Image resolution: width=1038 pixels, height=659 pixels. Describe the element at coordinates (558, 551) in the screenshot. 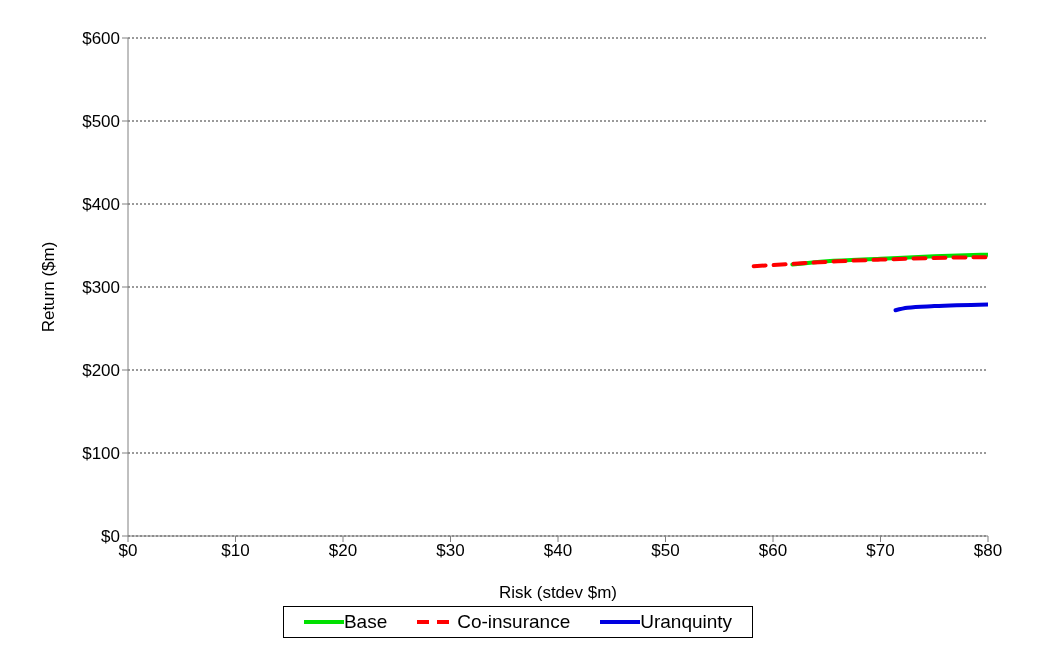

I see `x-tick-label: $40` at that location.